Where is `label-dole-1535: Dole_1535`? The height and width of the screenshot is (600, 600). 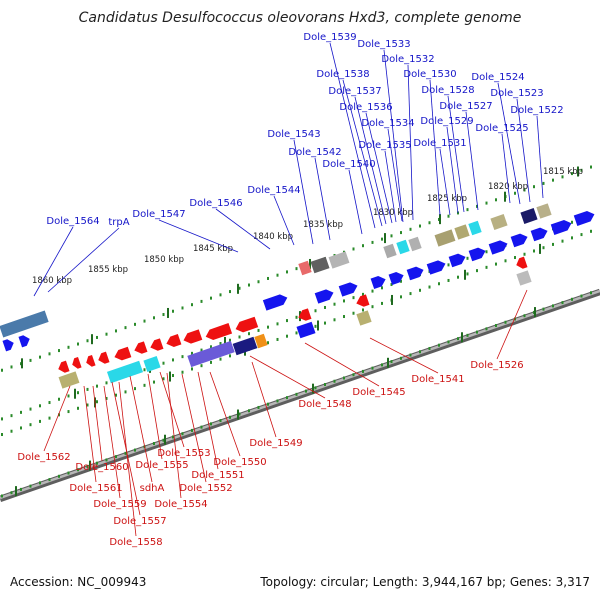 label-dole-1535: Dole_1535 is located at coordinates (384, 145).